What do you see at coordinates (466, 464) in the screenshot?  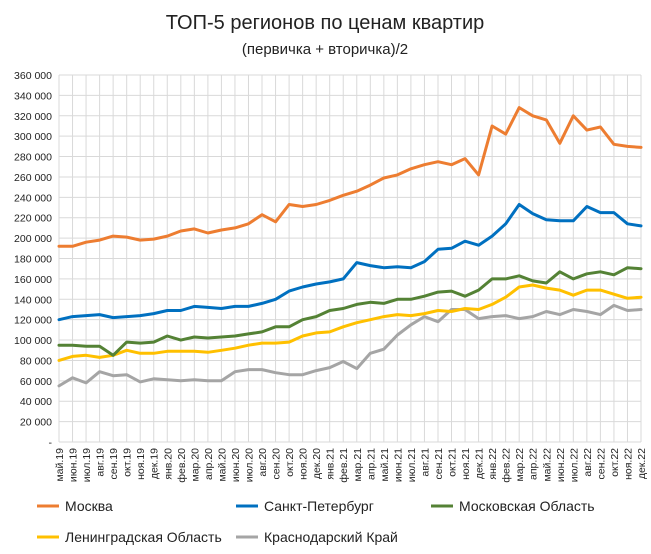 I see `x-tick-label: ноя.21` at bounding box center [466, 464].